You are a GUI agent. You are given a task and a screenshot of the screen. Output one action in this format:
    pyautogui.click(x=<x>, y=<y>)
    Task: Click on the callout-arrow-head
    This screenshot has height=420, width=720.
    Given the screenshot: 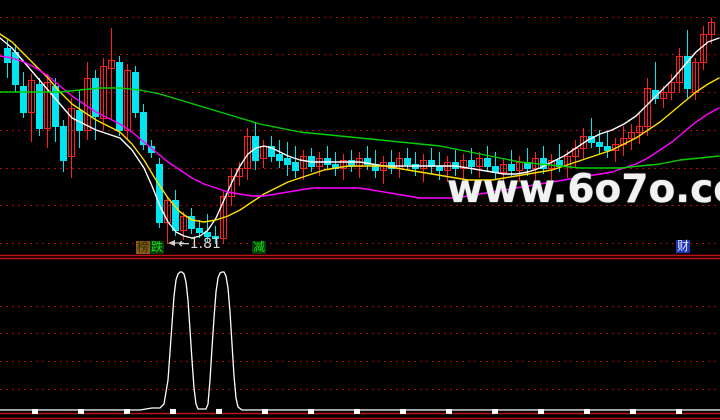 What is the action you would take?
    pyautogui.click(x=171, y=243)
    